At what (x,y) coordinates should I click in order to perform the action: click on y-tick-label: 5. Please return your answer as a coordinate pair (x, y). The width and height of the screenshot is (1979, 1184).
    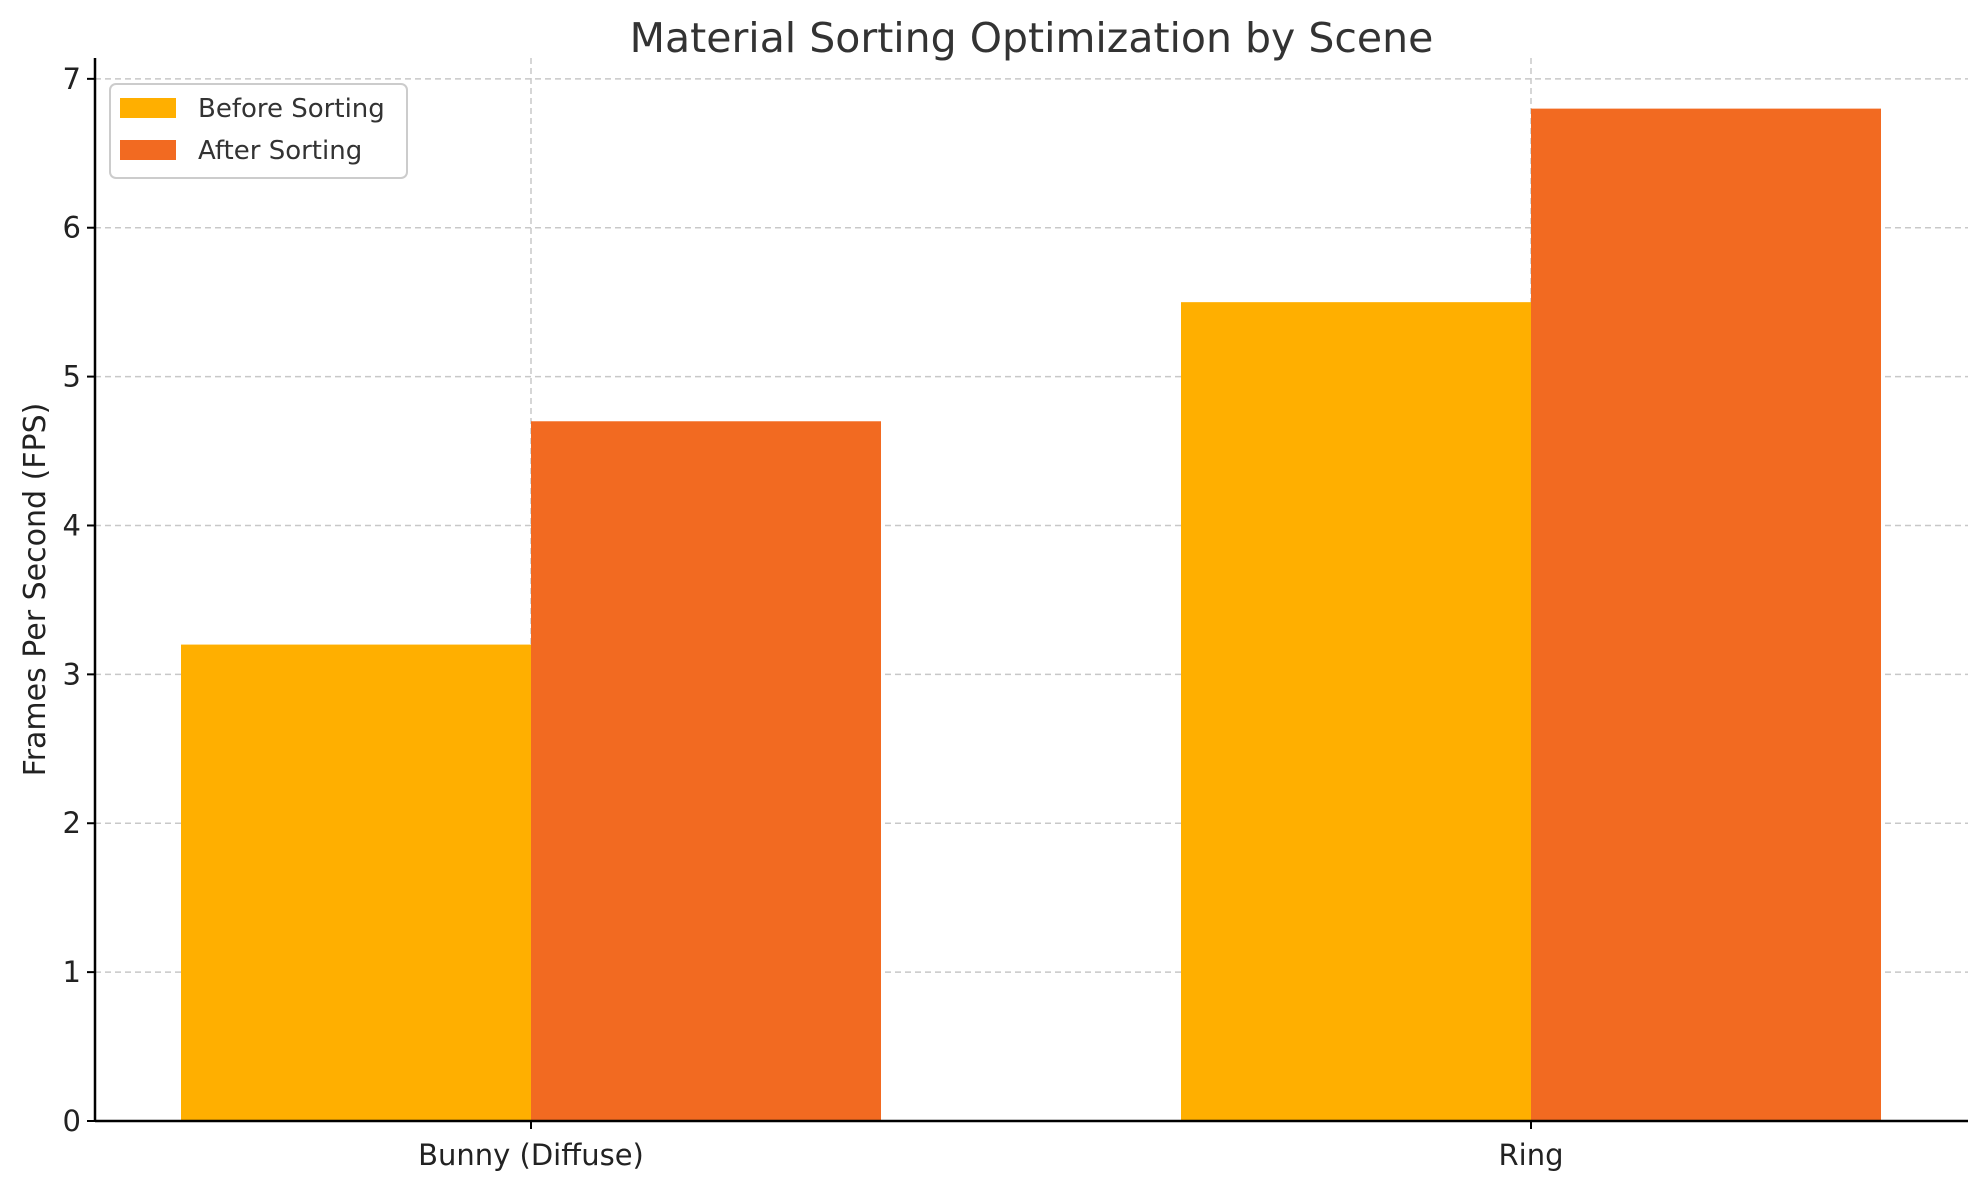
    Looking at the image, I should click on (72, 377).